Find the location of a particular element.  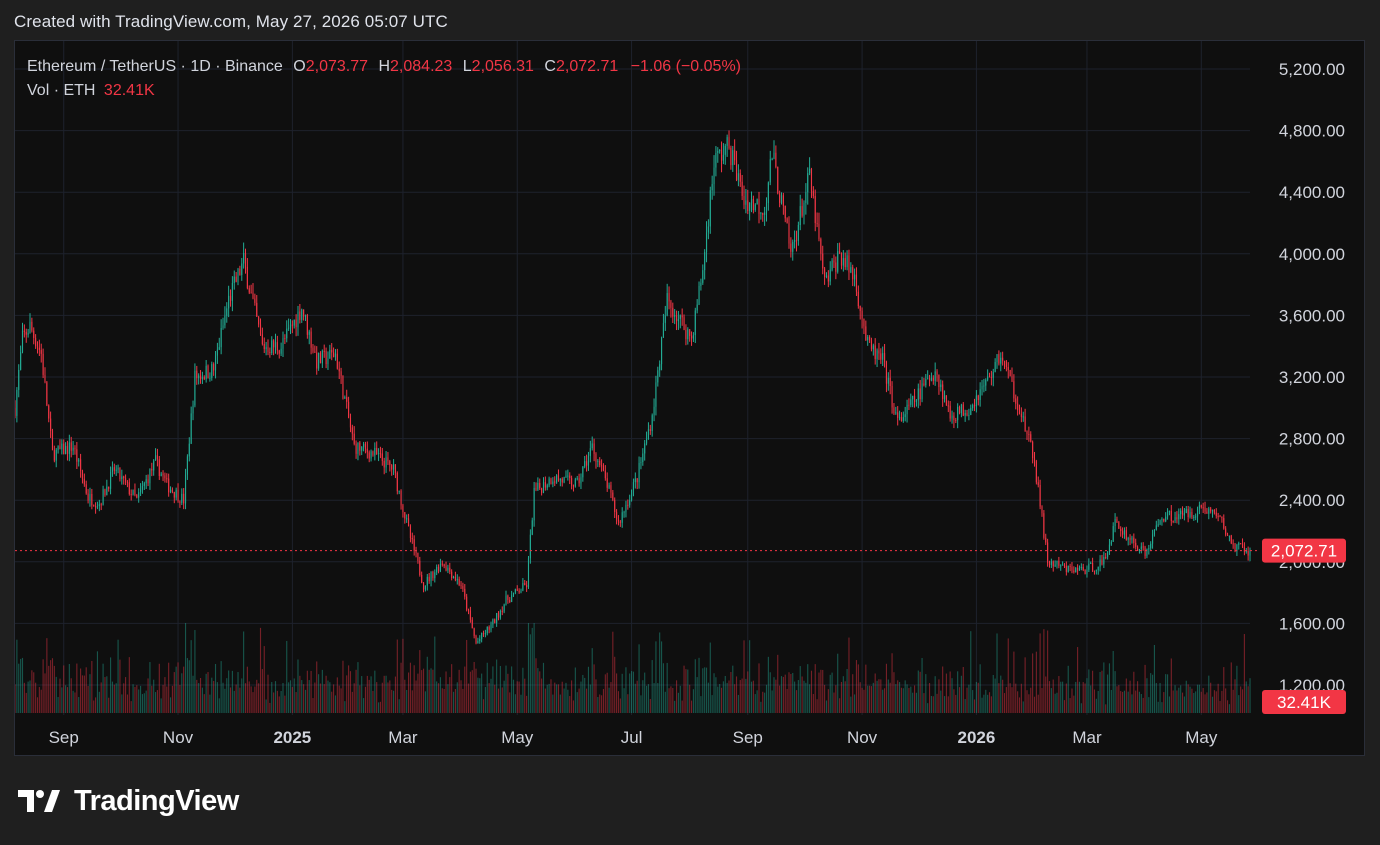

time-tick-label: Nov is located at coordinates (862, 737).